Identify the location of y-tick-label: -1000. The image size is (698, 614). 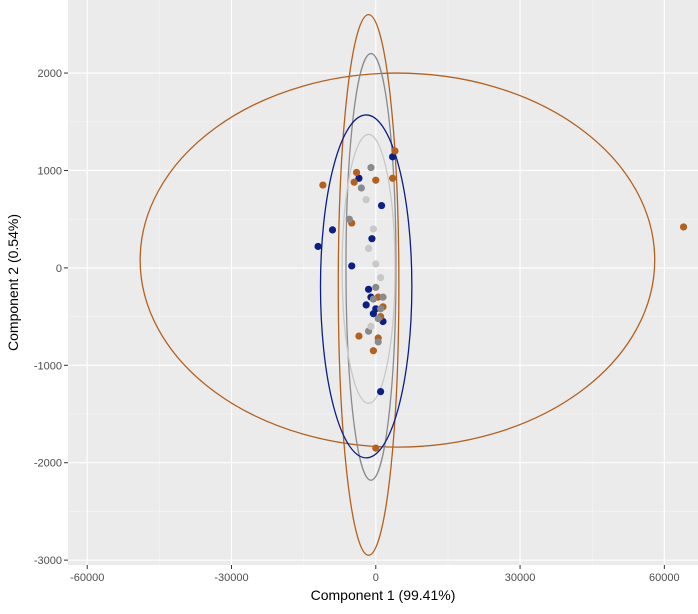
(48, 366).